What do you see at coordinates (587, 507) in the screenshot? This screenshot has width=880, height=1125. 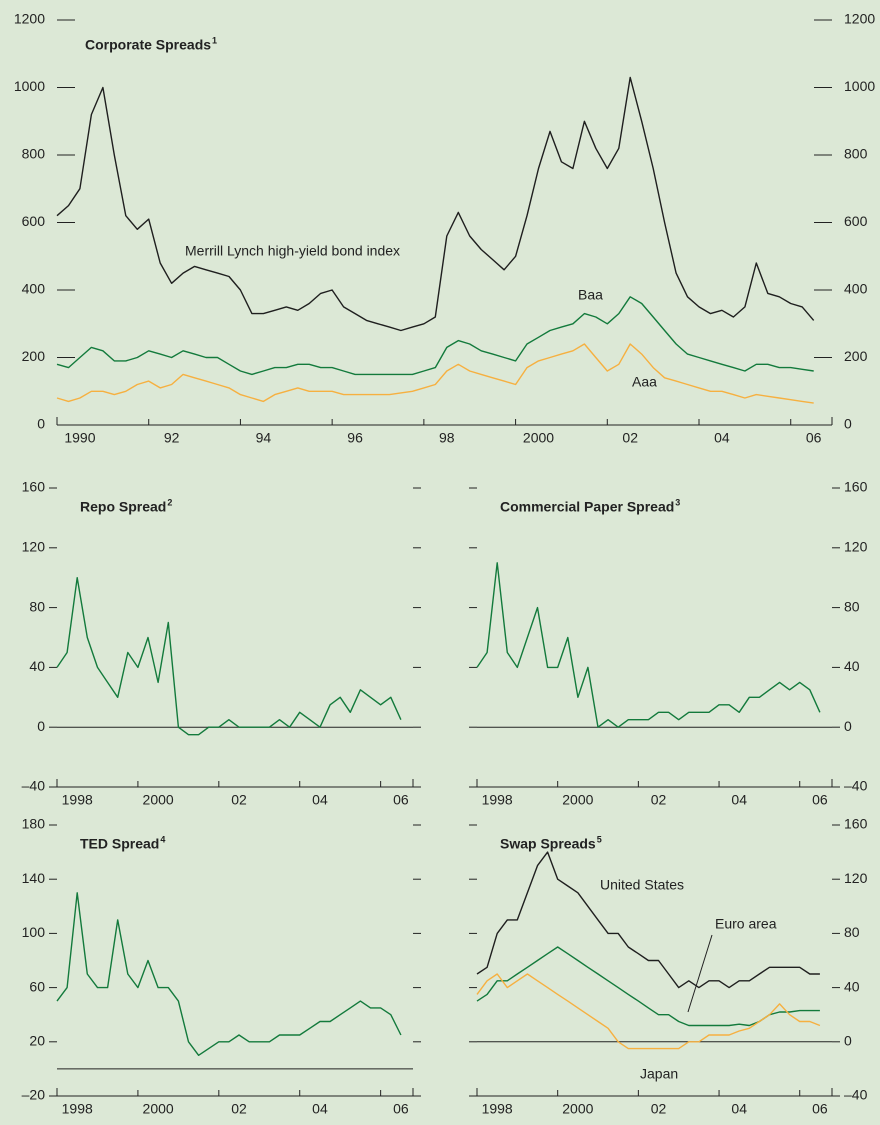 I see `chart-title: Commercial Paper Spread` at bounding box center [587, 507].